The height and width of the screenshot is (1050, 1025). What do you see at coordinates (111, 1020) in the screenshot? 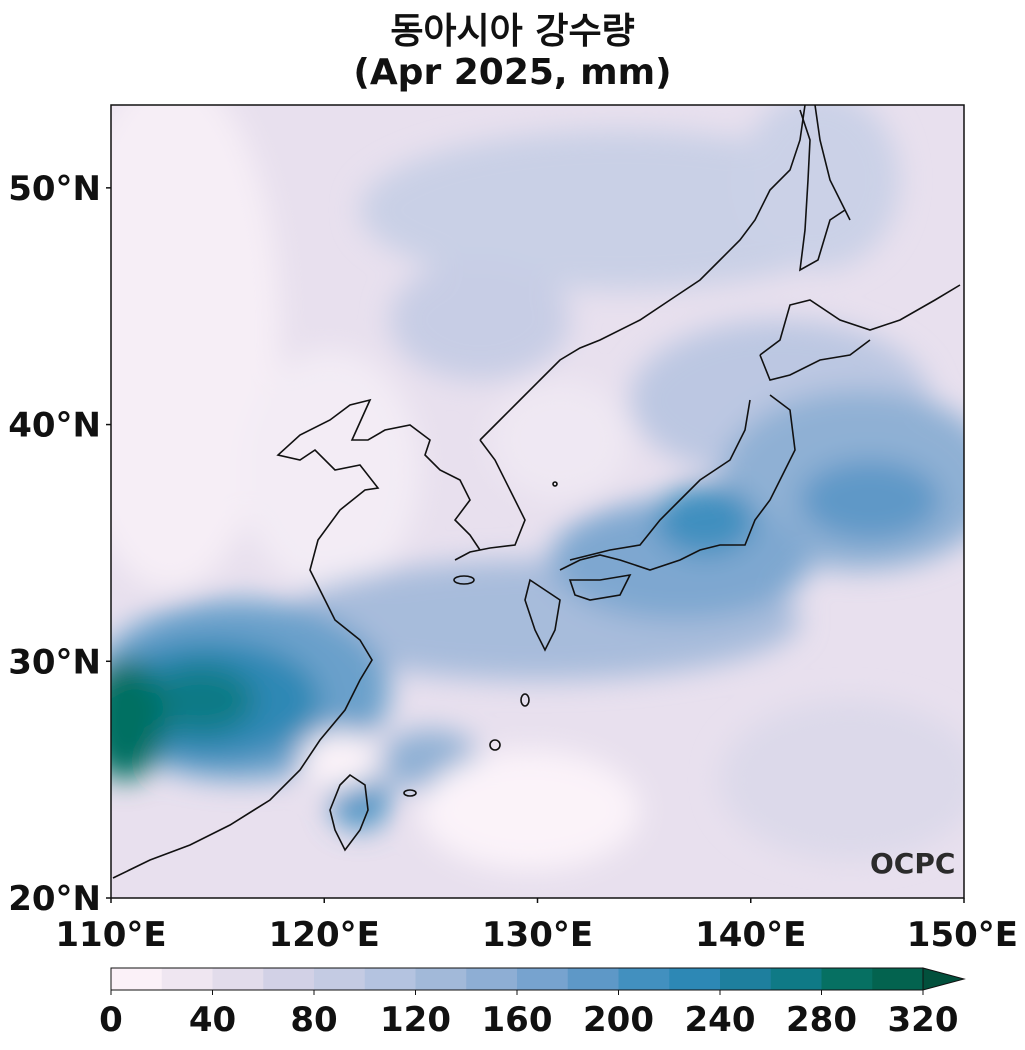
I see `colorbar-tick-label: 0` at bounding box center [111, 1020].